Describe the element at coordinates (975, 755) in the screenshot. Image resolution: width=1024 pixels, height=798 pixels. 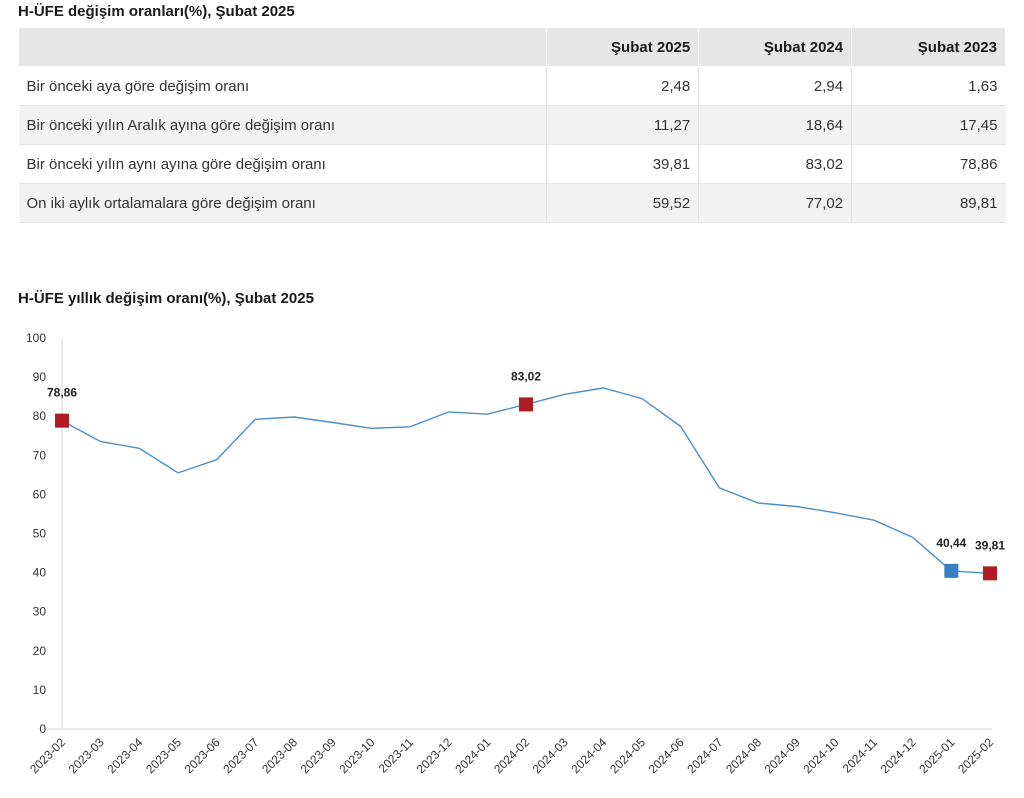
I see `x-tick-label: 2025-02` at that location.